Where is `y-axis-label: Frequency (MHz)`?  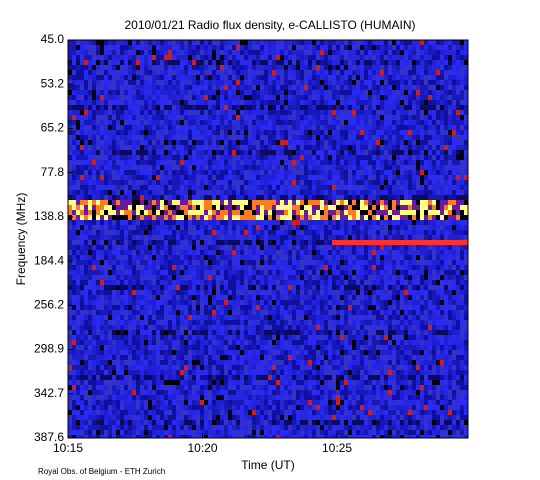 y-axis-label: Frequency (MHz) is located at coordinates (21, 239).